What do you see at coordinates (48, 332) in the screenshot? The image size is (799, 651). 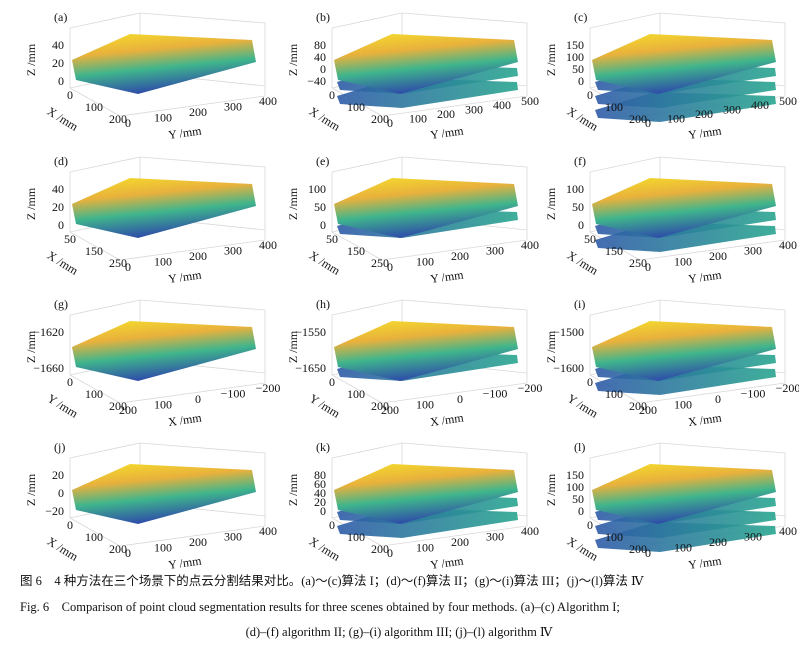 I see `z-tick-label: −1620` at bounding box center [48, 332].